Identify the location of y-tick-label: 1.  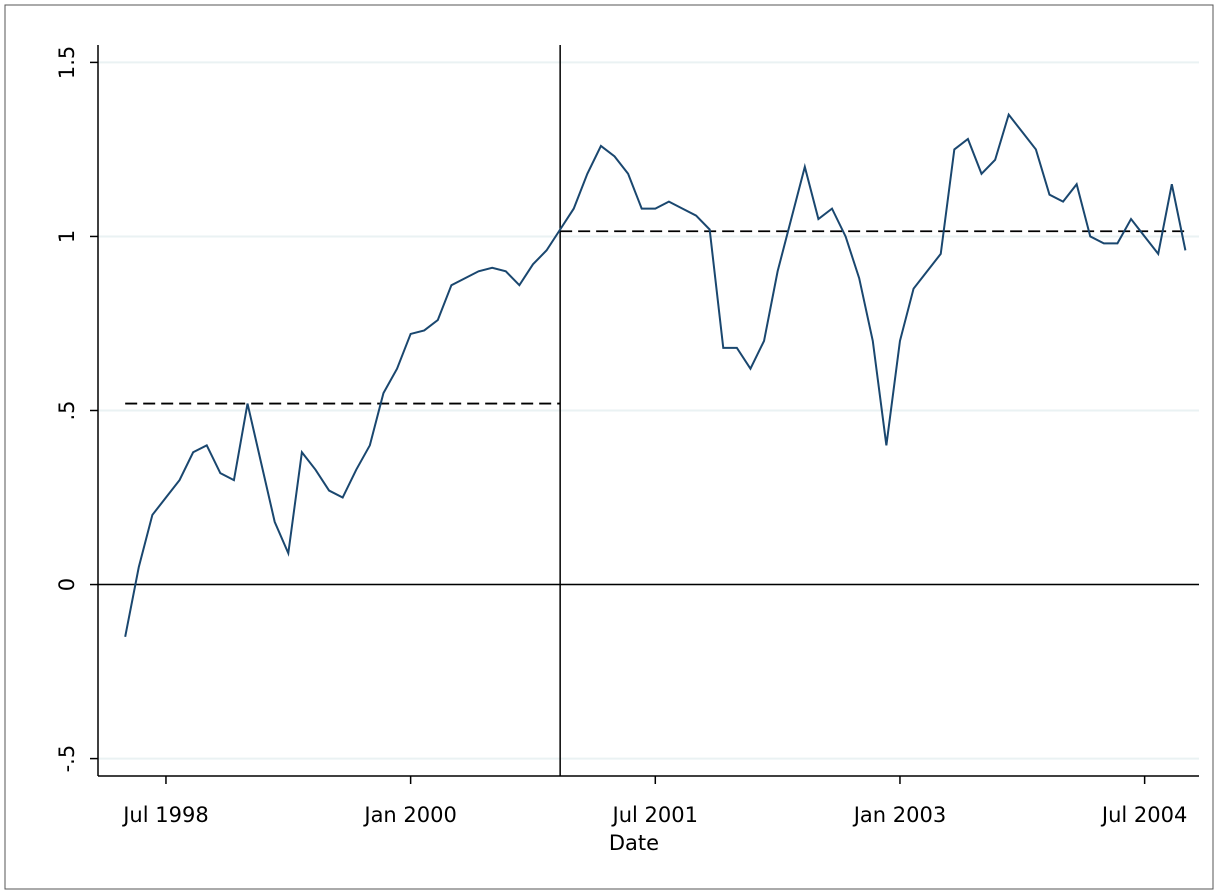
(67, 236).